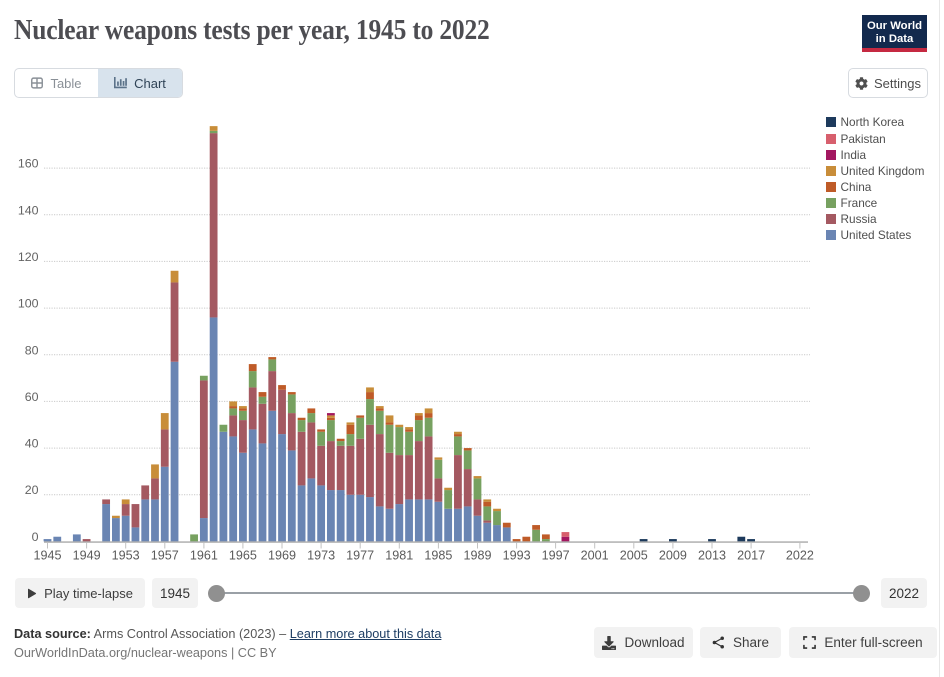 The image size is (944, 677). What do you see at coordinates (87, 556) in the screenshot?
I see `svg-text: 1949` at bounding box center [87, 556].